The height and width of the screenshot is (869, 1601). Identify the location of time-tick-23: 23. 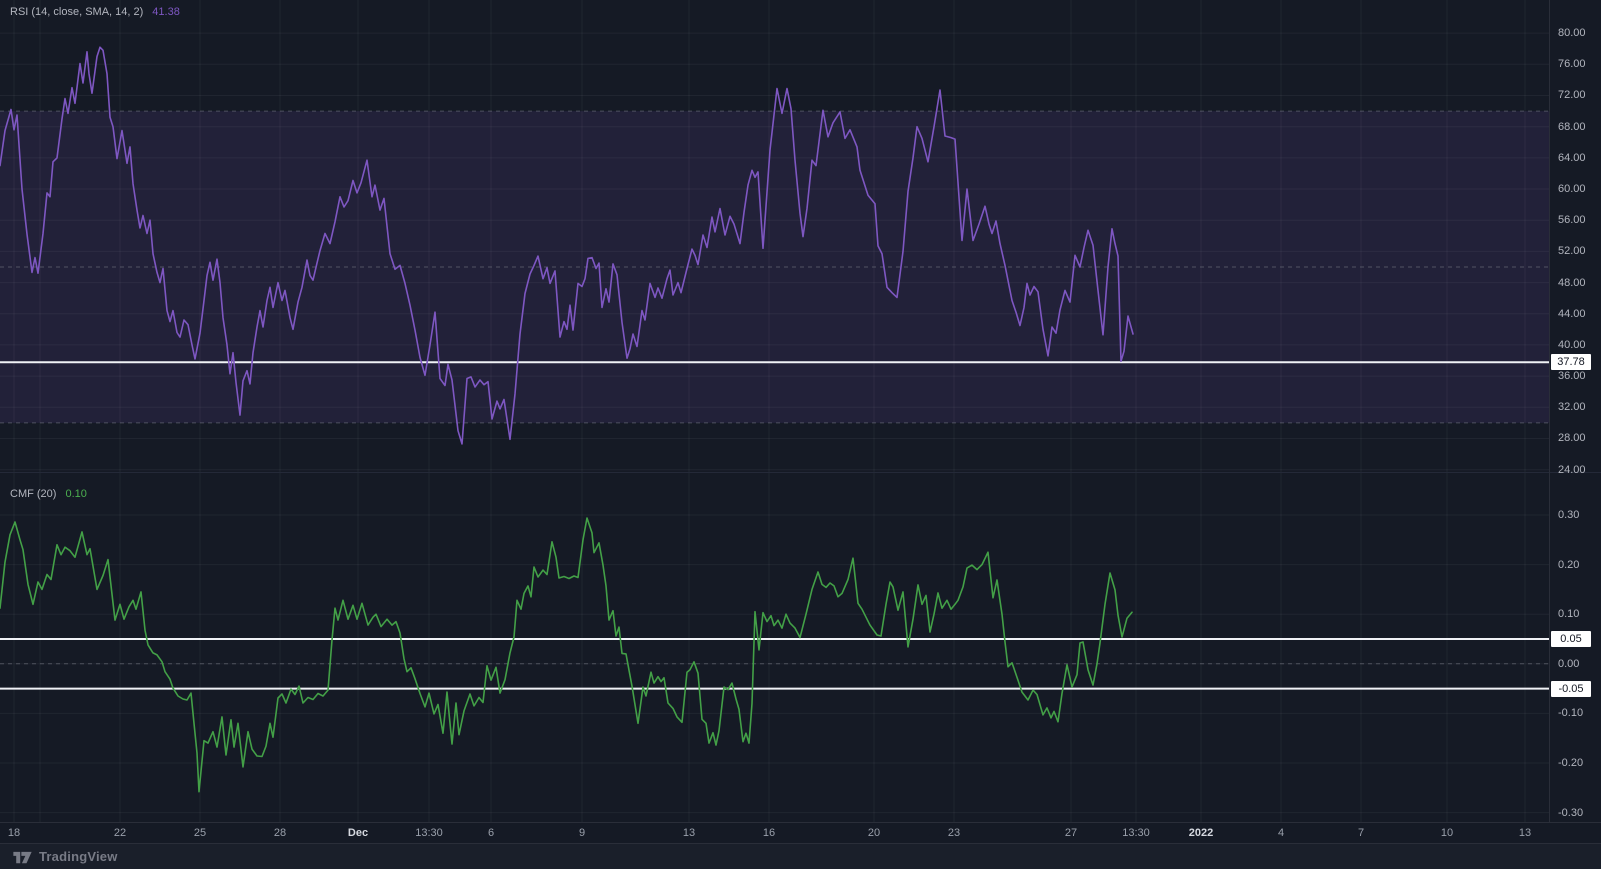
(954, 833).